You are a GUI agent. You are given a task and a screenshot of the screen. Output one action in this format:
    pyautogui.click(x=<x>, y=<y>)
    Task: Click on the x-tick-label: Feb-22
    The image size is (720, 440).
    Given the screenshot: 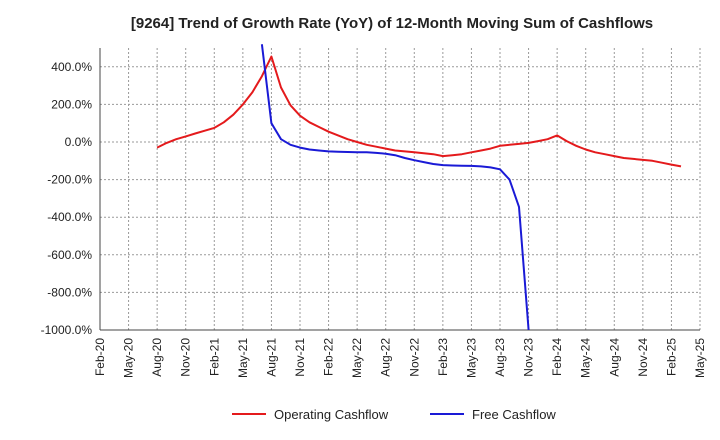 What is the action you would take?
    pyautogui.click(x=329, y=357)
    